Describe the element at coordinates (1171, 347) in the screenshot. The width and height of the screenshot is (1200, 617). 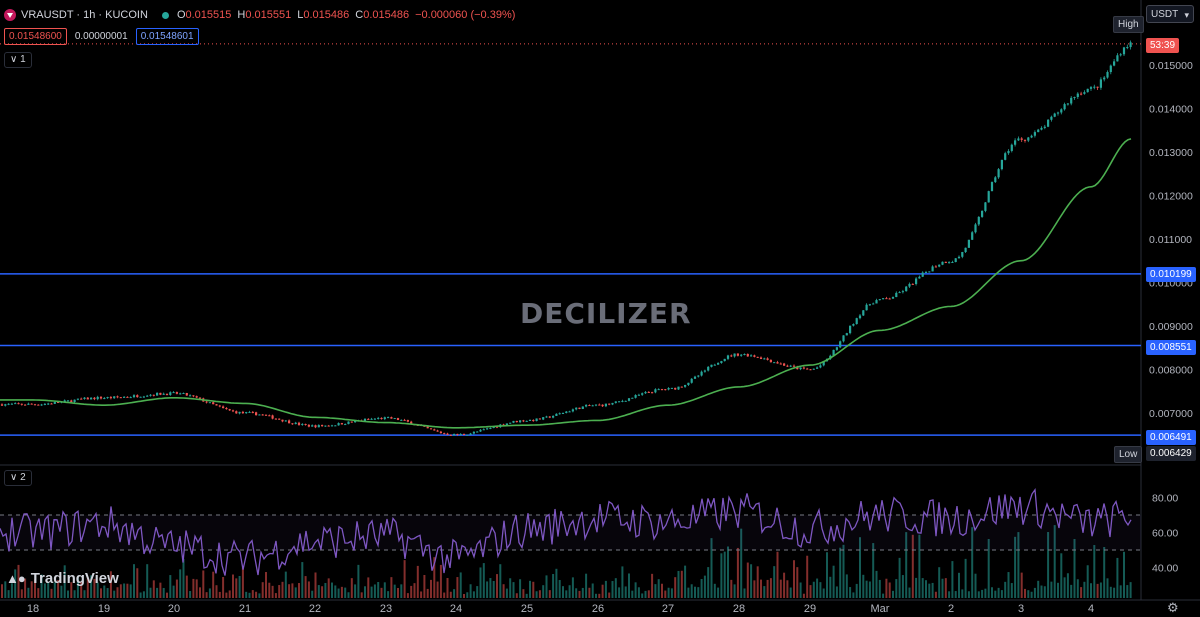
I see `level-tag-2: 0.008551` at that location.